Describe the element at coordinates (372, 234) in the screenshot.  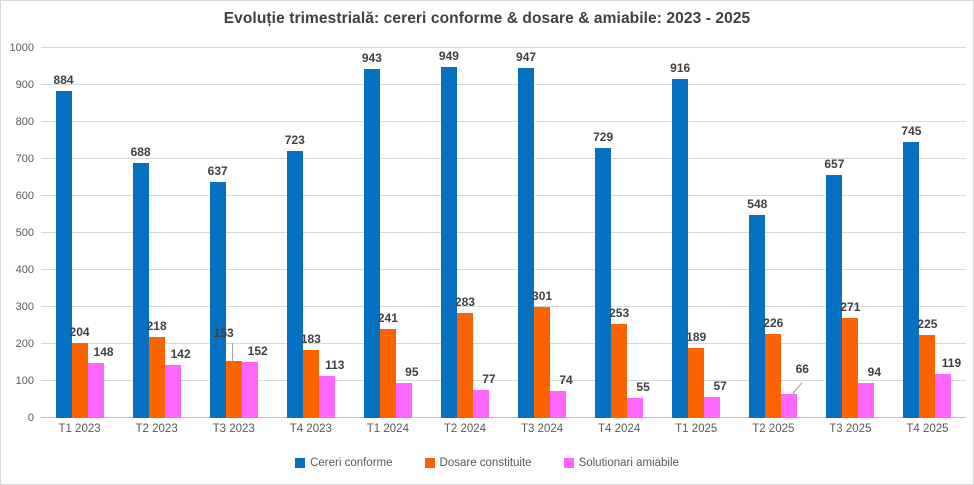
I see `bar-cereri-conforme: 943` at that location.